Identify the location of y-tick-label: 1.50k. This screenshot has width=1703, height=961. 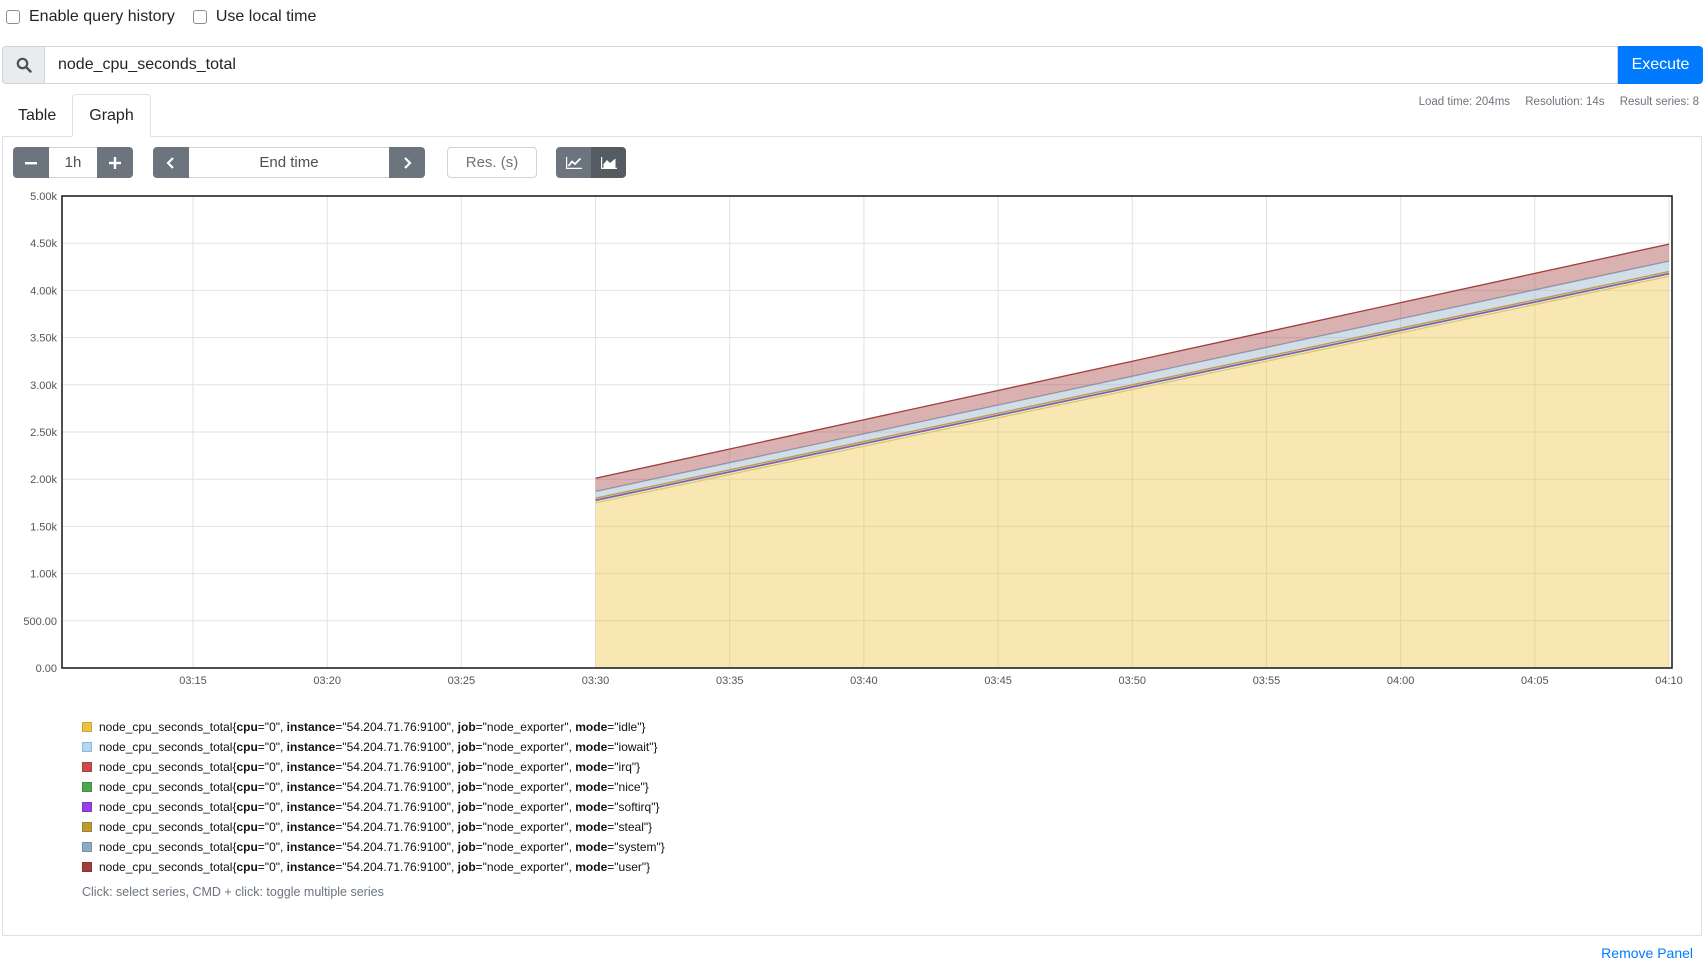
(43, 527).